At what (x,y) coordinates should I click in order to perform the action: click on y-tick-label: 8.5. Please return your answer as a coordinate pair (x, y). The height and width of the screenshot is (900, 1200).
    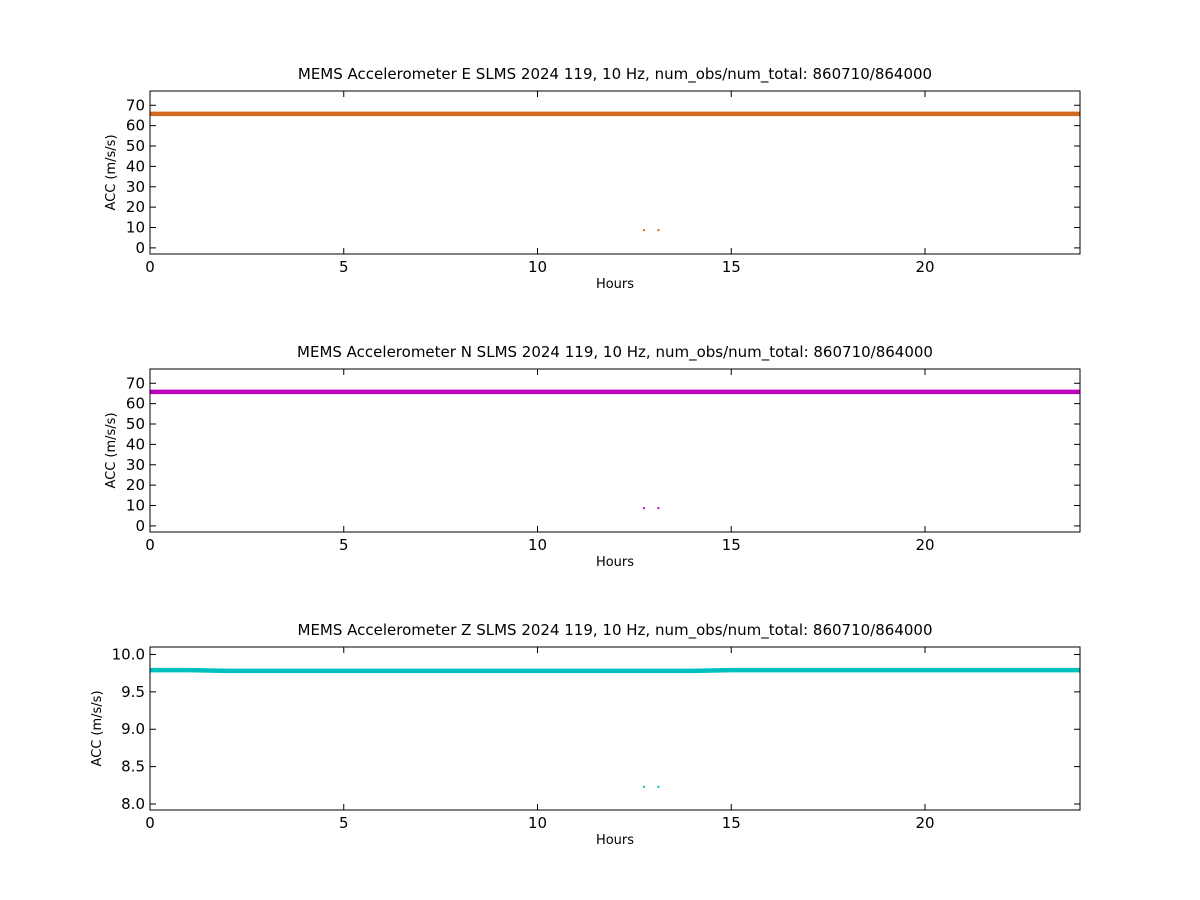
    Looking at the image, I should click on (133, 767).